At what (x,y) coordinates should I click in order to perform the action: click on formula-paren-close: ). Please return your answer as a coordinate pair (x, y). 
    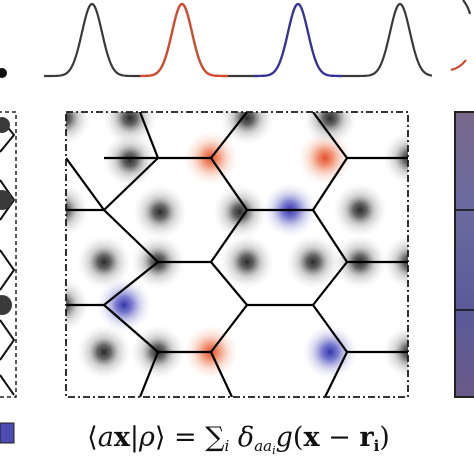
    Looking at the image, I should click on (384, 437).